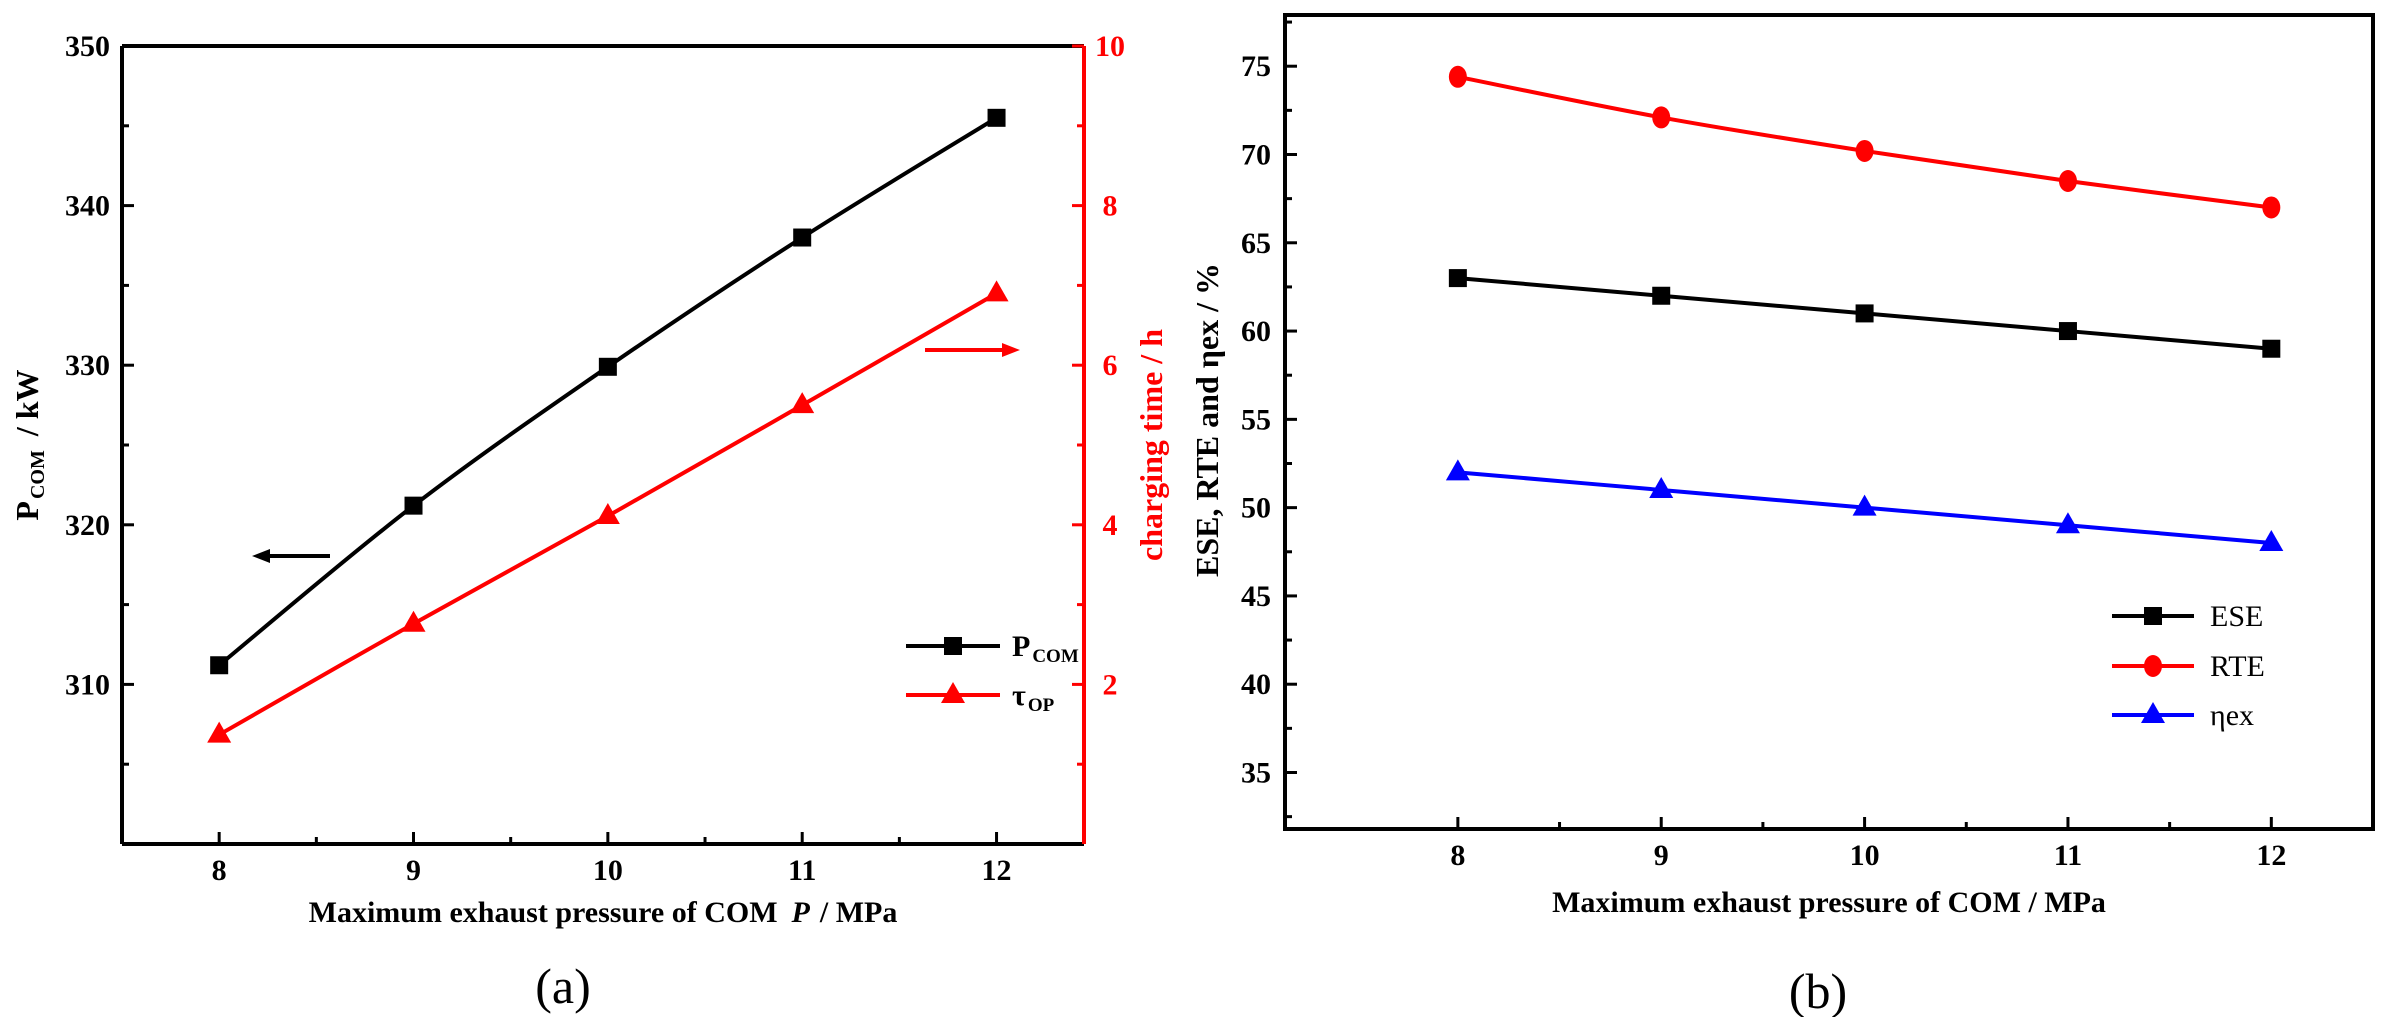  Describe the element at coordinates (992, 673) in the screenshot. I see `legend: P COM τ OP` at that location.